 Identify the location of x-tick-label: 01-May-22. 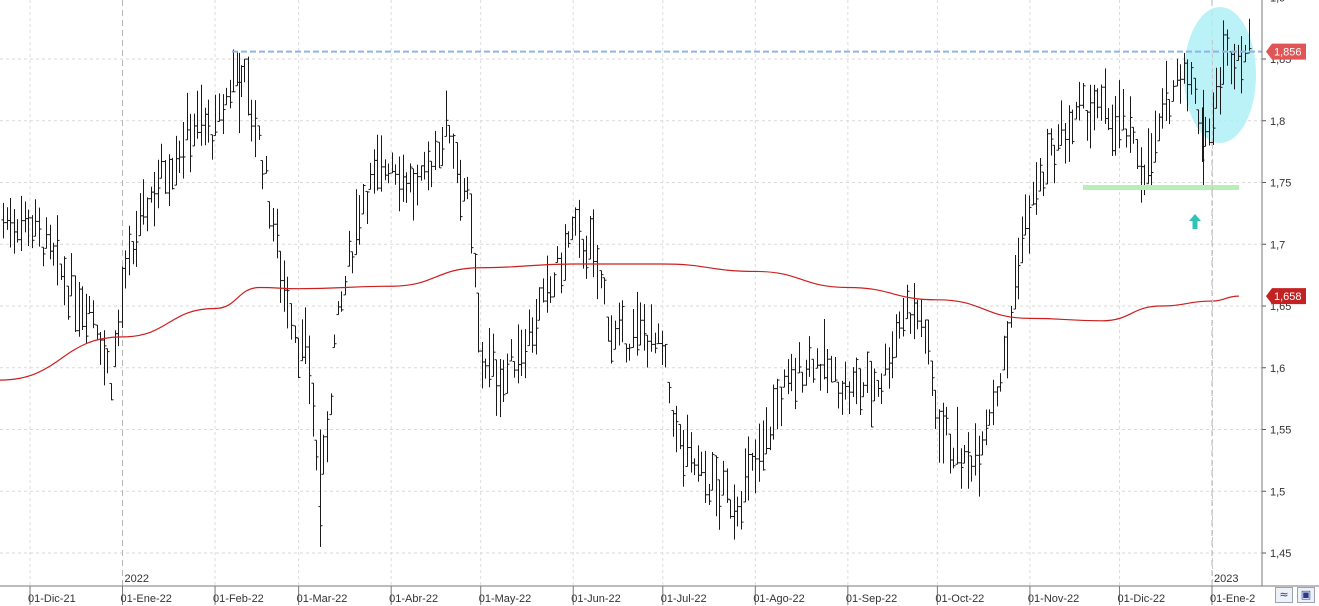
(505, 599).